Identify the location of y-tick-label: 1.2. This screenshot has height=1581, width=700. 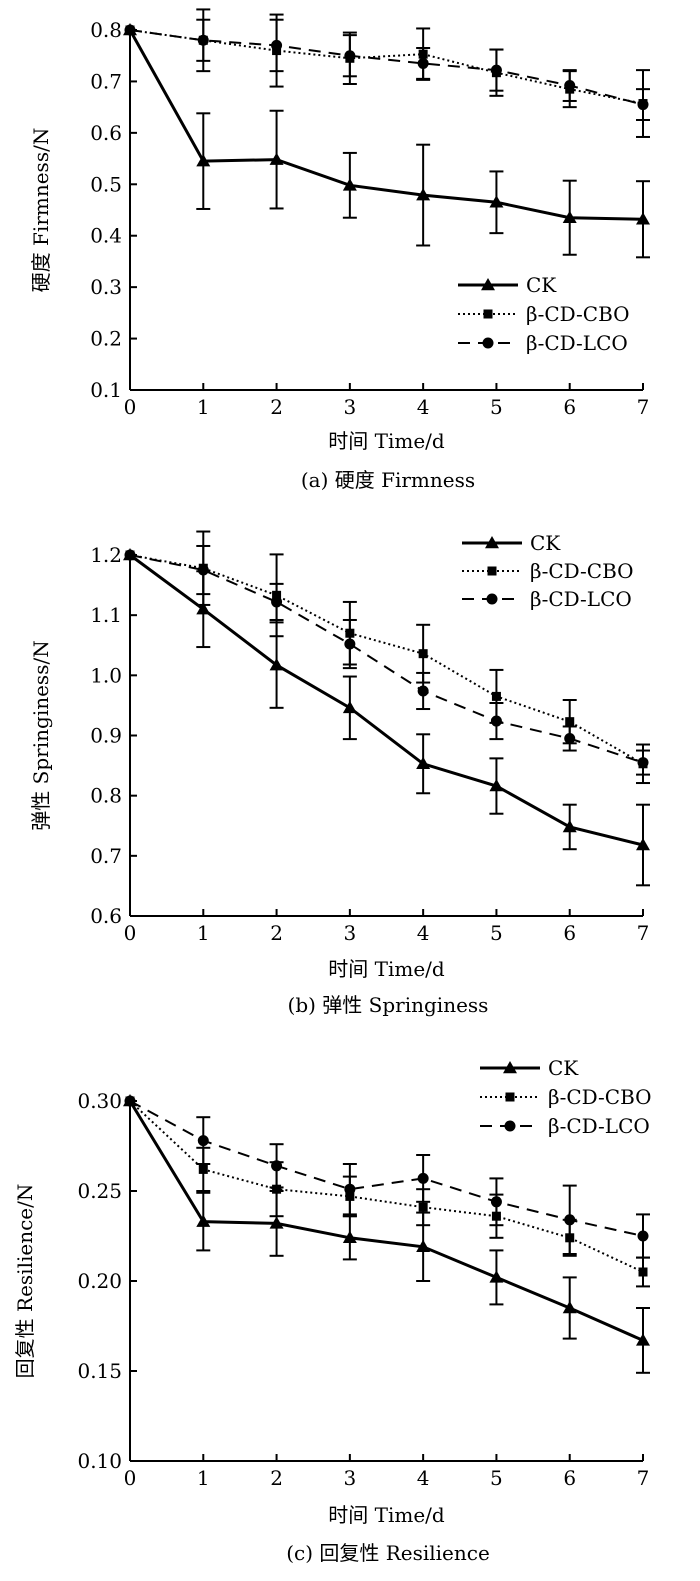
(106, 555).